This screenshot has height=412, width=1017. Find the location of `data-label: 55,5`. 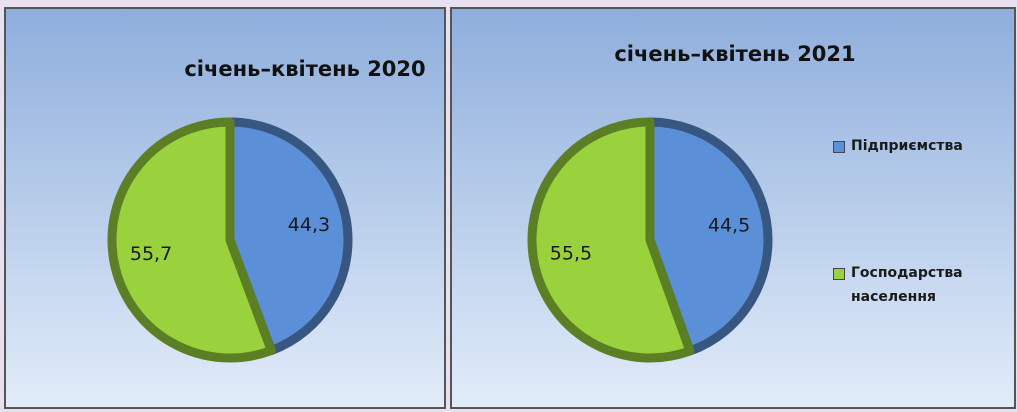

data-label: 55,5 is located at coordinates (571, 253).